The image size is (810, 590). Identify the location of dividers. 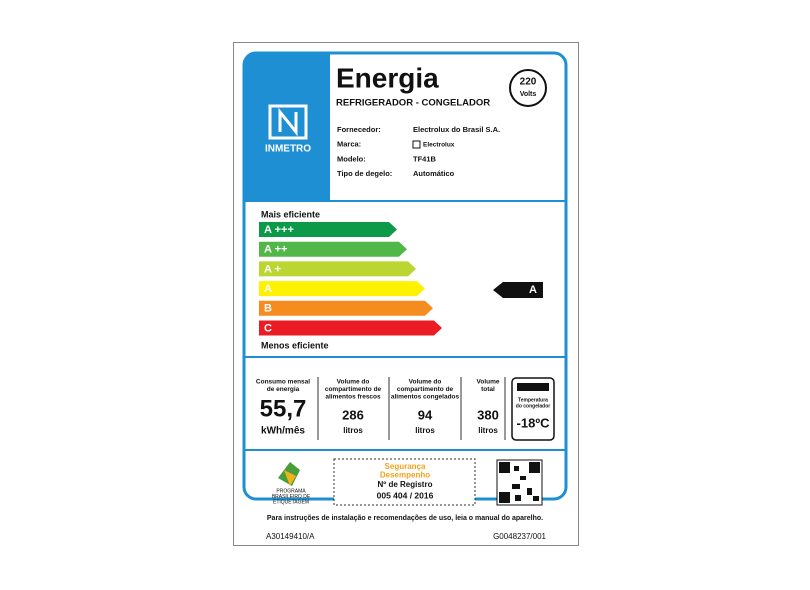
(411, 408).